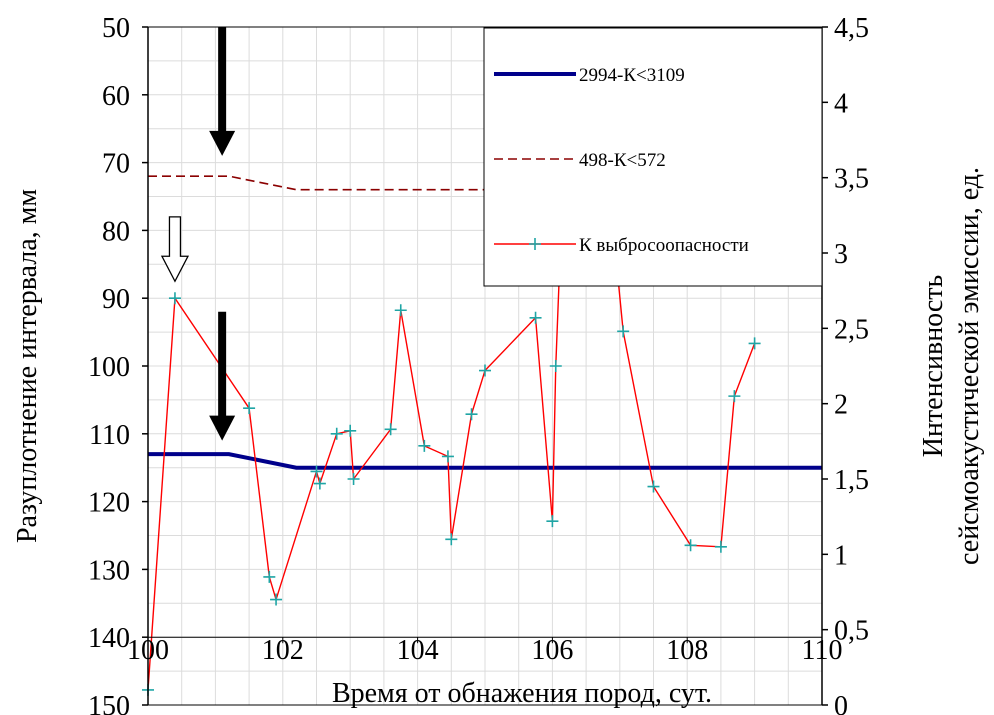 The height and width of the screenshot is (715, 994). What do you see at coordinates (116, 231) in the screenshot?
I see `y-left-tick-label: 80` at bounding box center [116, 231].